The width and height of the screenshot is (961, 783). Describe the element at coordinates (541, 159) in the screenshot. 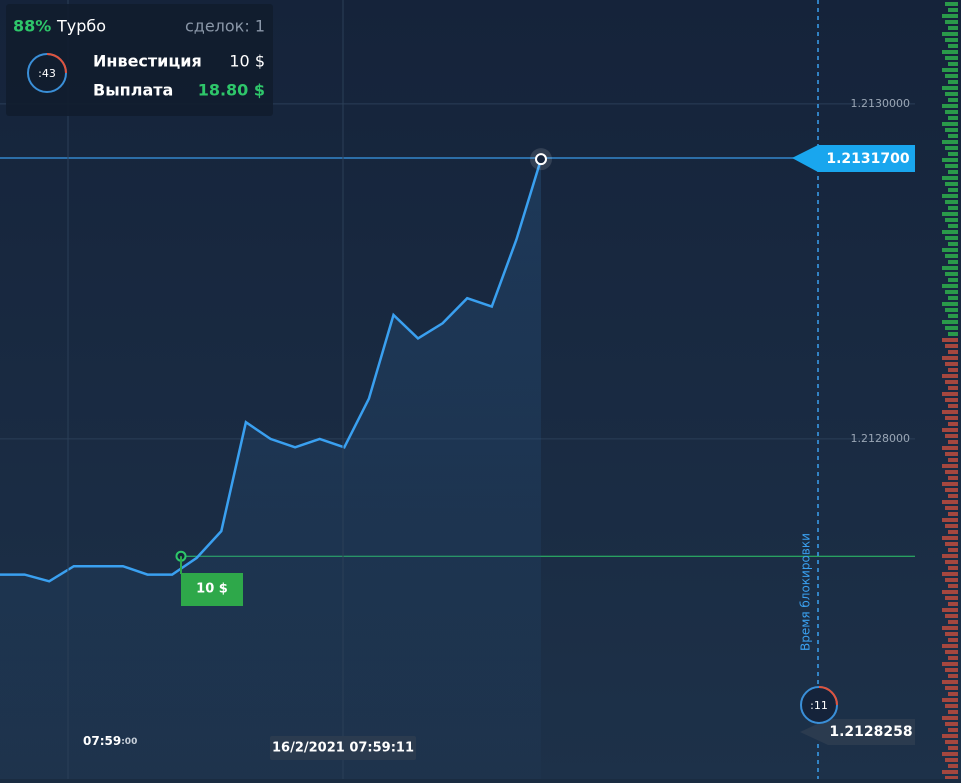

I see `last-point` at that location.